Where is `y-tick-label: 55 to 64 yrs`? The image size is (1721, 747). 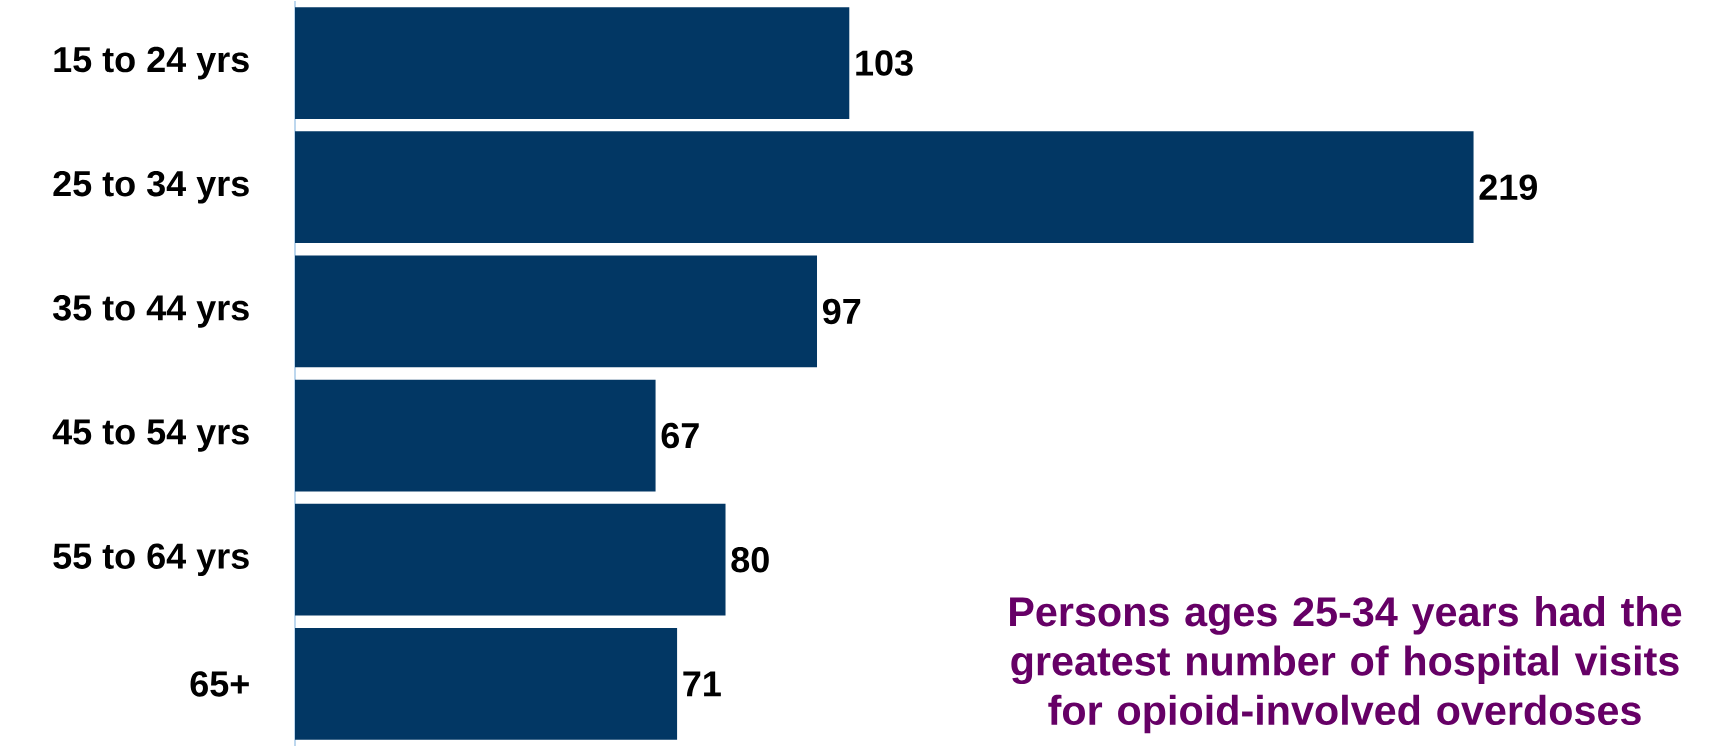 y-tick-label: 55 to 64 yrs is located at coordinates (151, 560).